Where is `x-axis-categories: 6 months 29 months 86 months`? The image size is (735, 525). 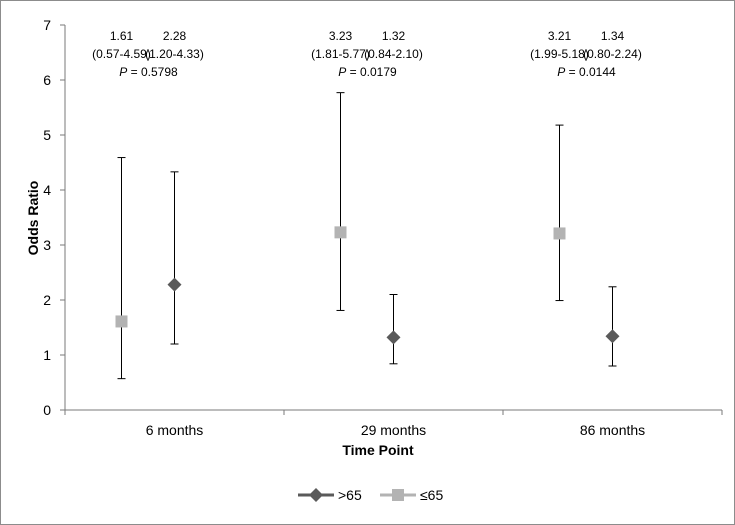
x-axis-categories: 6 months 29 months 86 months is located at coordinates (393, 424).